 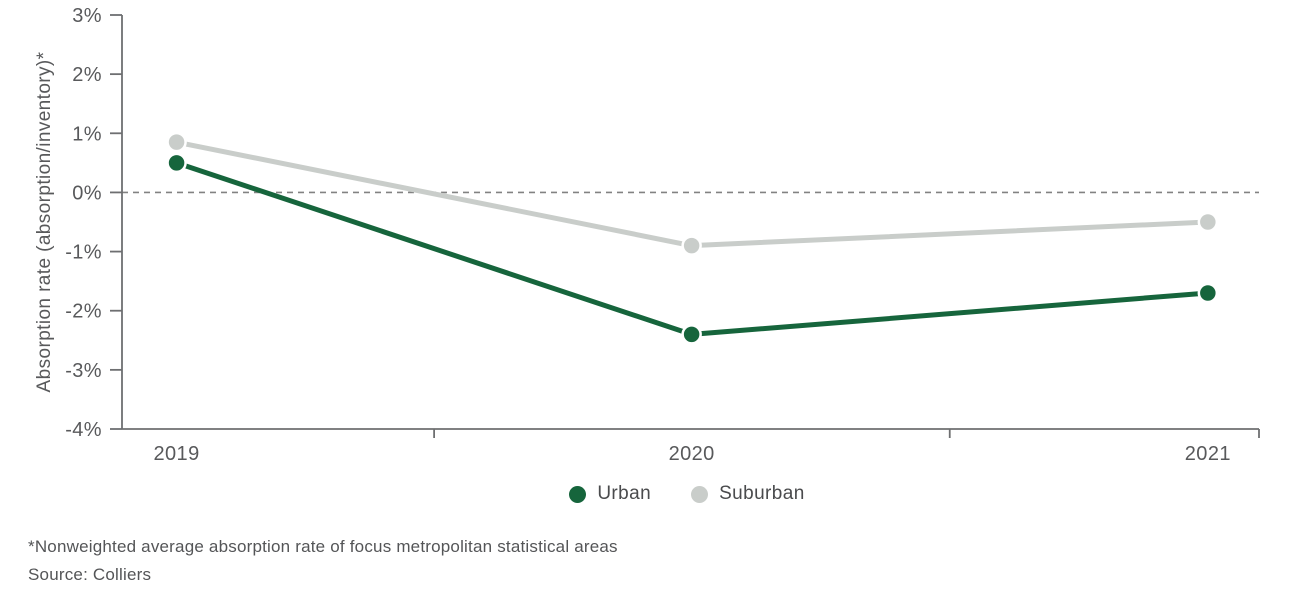 I want to click on urban-data-point-2020, so click(x=691, y=334).